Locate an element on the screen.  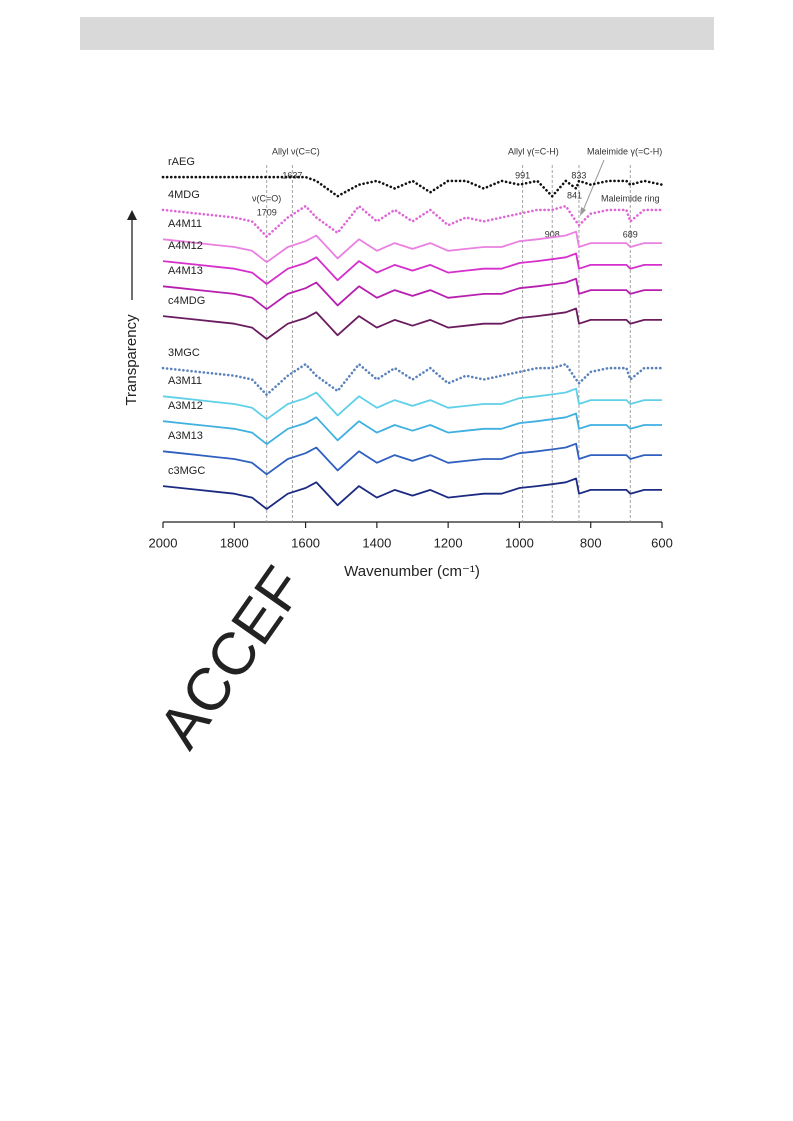
x-axis-label: Wavenumber (cm⁻¹) is located at coordinates (412, 571).